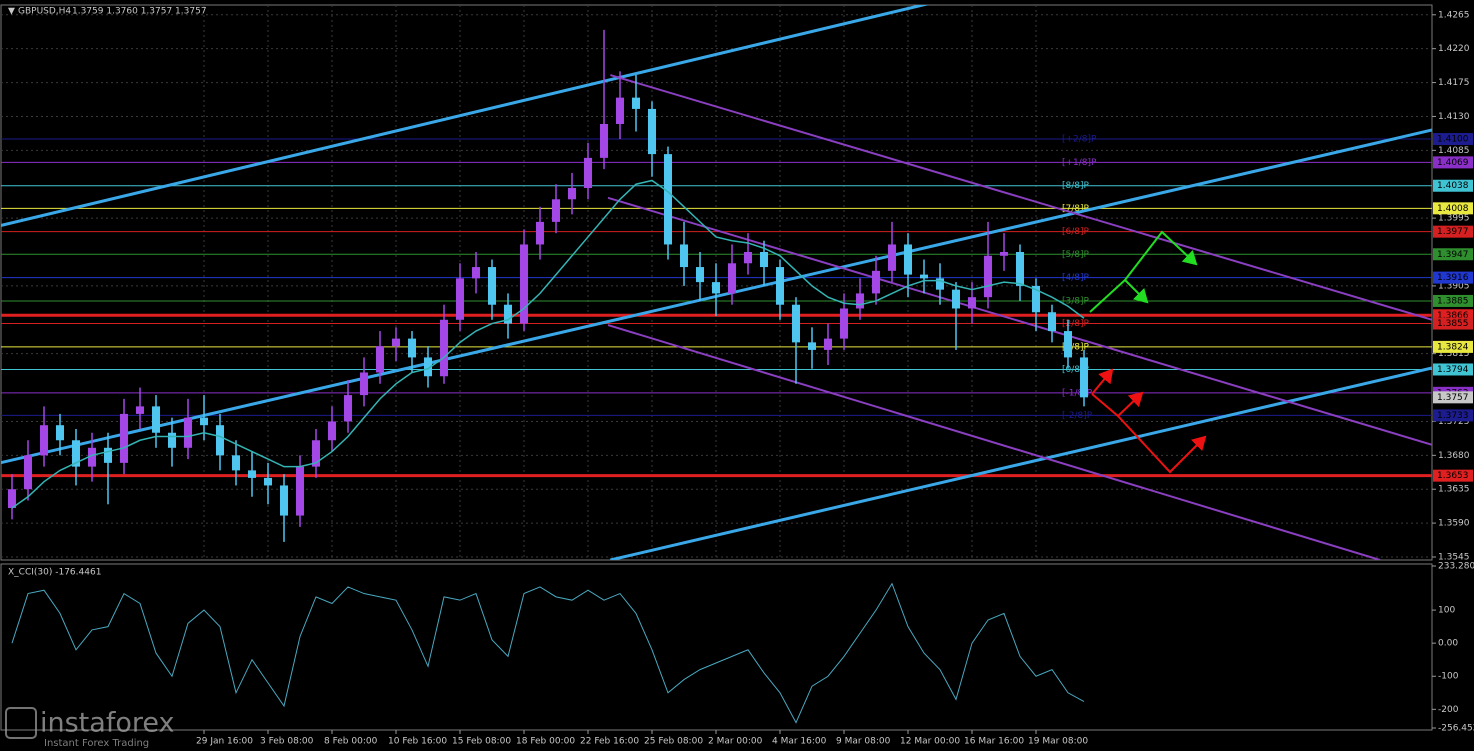 Image resolution: width=1474 pixels, height=751 pixels. What do you see at coordinates (735, 742) in the screenshot?
I see `x-tick-label: 2 Mar 00:00` at bounding box center [735, 742].